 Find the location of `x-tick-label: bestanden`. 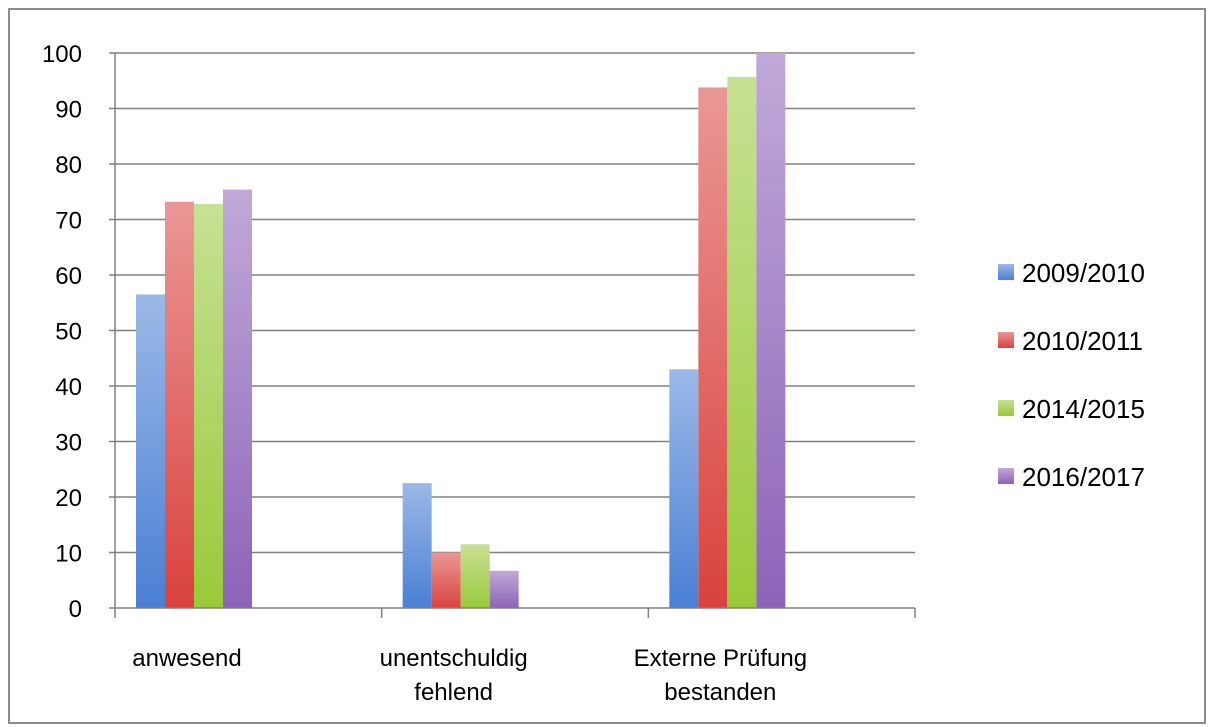

x-tick-label: bestanden is located at coordinates (720, 692).